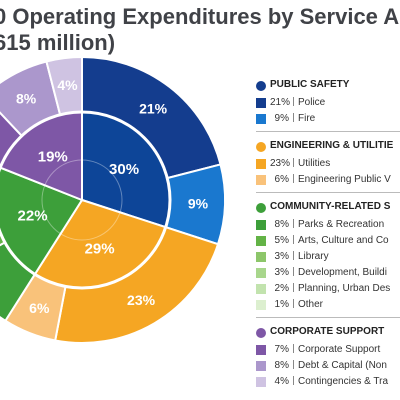 The width and height of the screenshot is (400, 400). I want to click on legend-item-name: Debt & Capital (Non, so click(342, 365).